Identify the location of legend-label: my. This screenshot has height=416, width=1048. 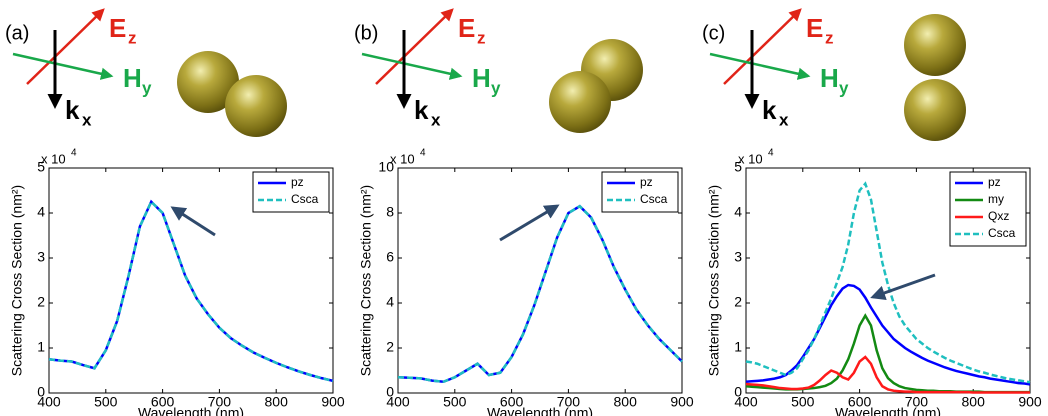
(996, 199).